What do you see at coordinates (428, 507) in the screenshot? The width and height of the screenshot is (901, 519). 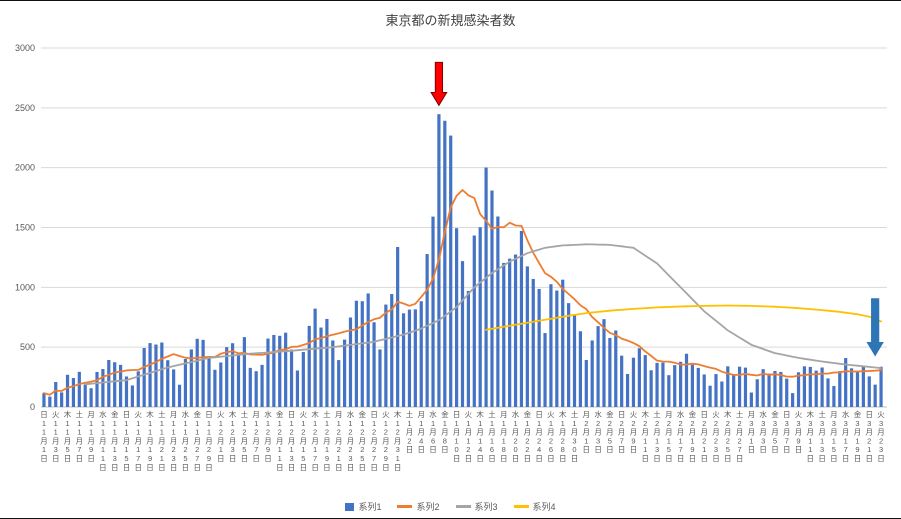 I see `legend-label-series-2: 系列2` at bounding box center [428, 507].